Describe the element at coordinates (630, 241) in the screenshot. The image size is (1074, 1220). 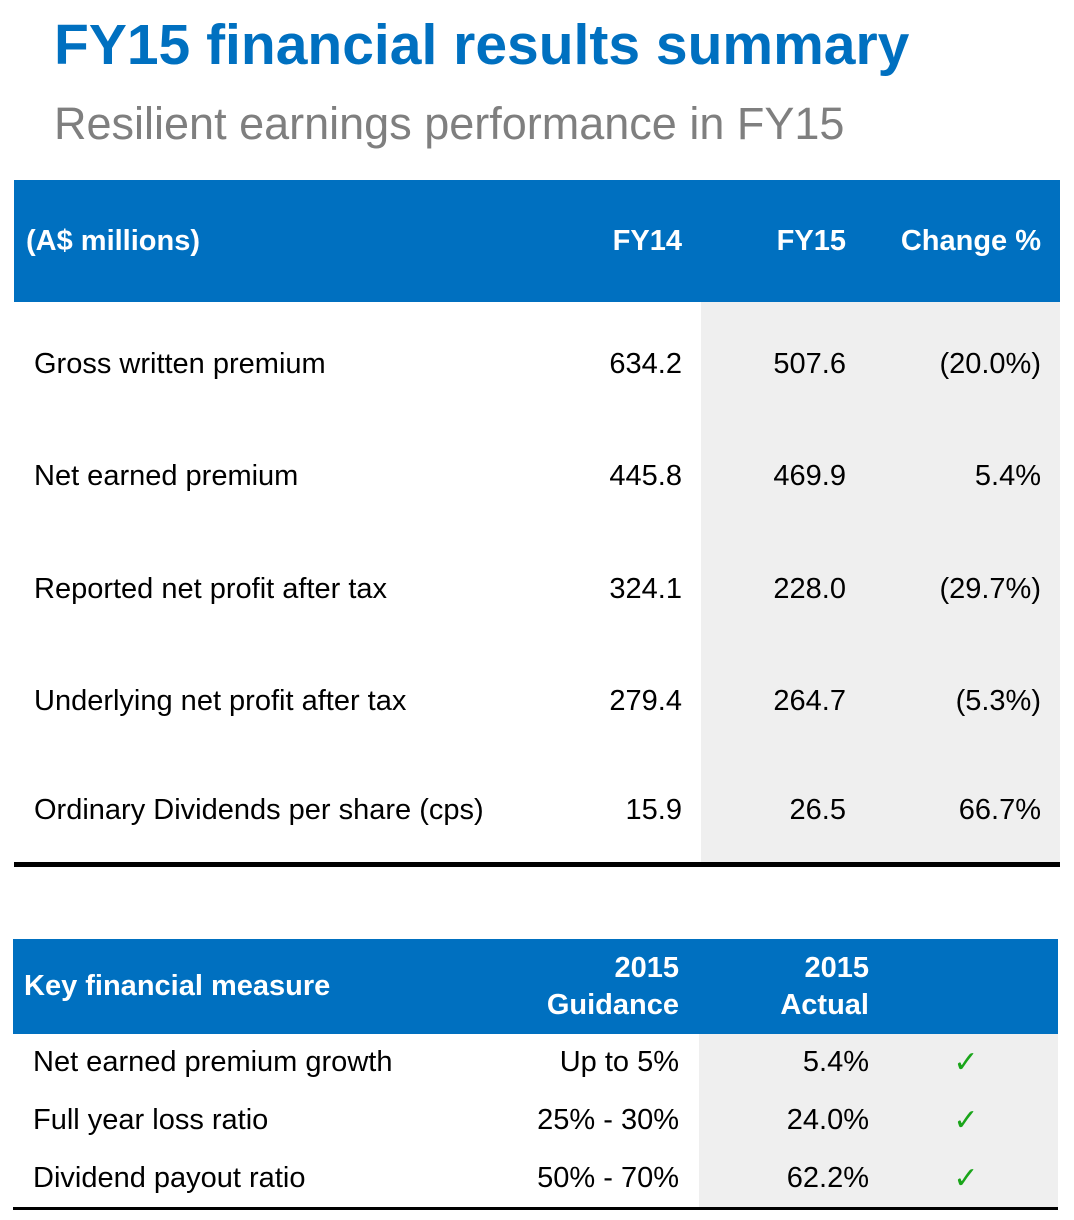
I see `header-fy14: FY14` at that location.